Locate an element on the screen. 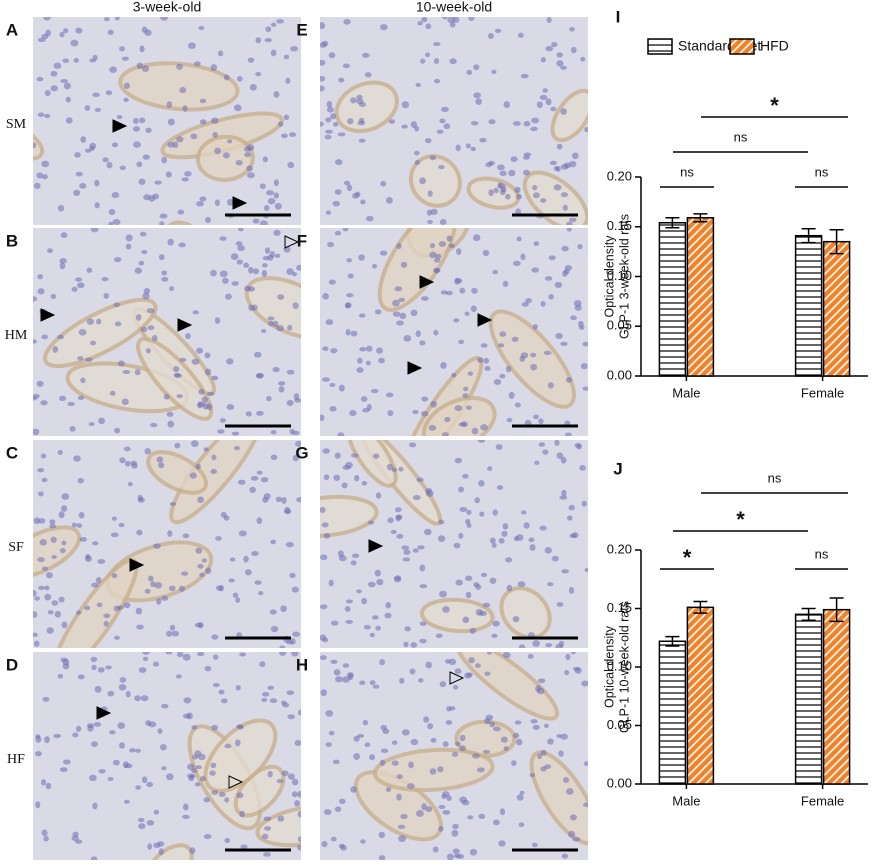 The width and height of the screenshot is (886, 865). bar is located at coordinates (672, 299).